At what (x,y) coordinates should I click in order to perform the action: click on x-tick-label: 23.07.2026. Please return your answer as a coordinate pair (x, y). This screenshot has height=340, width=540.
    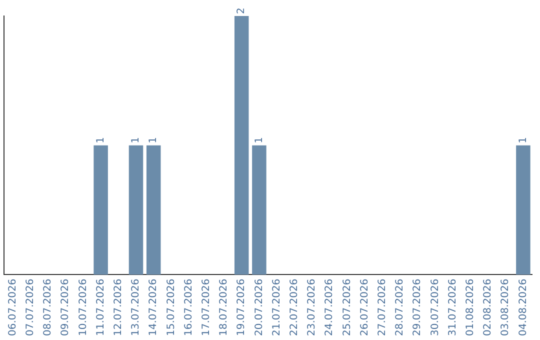
    Looking at the image, I should click on (312, 307).